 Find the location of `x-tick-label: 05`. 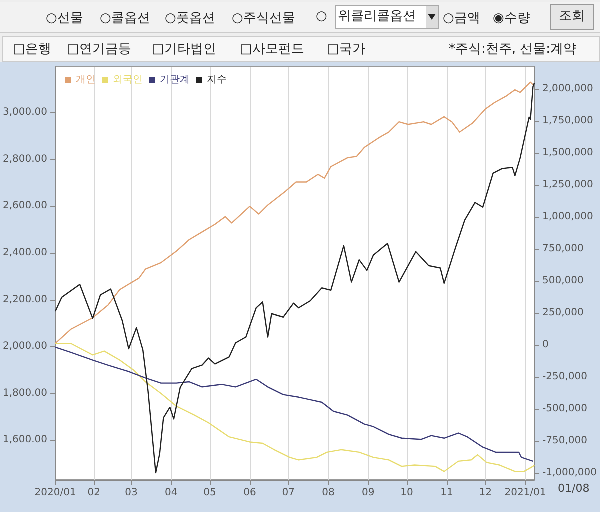

x-tick-label: 05 is located at coordinates (210, 493).